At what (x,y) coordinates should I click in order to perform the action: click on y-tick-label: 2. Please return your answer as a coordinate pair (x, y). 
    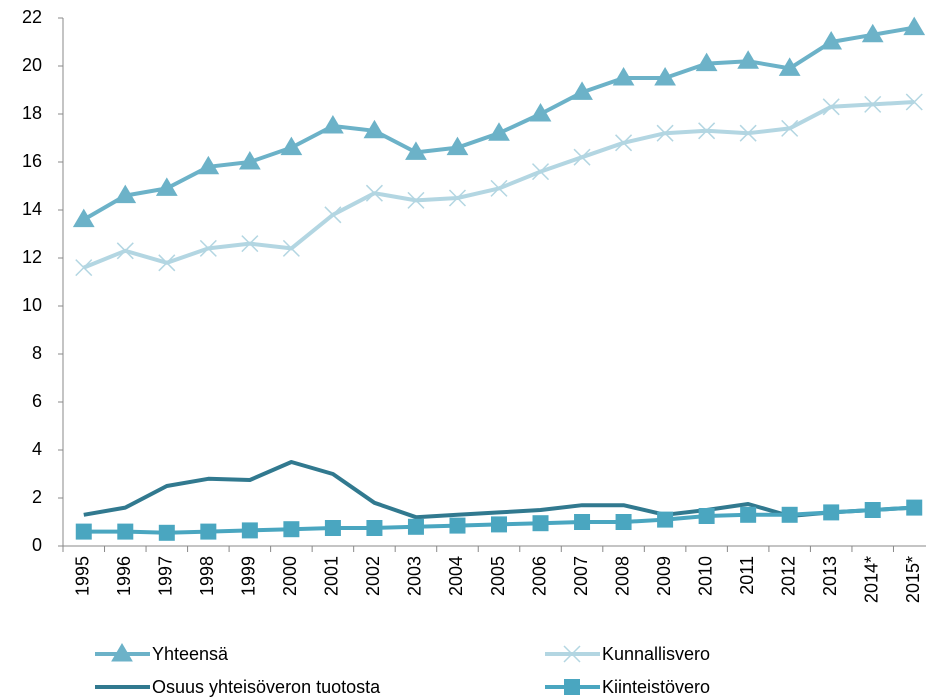
    Looking at the image, I should click on (37, 497).